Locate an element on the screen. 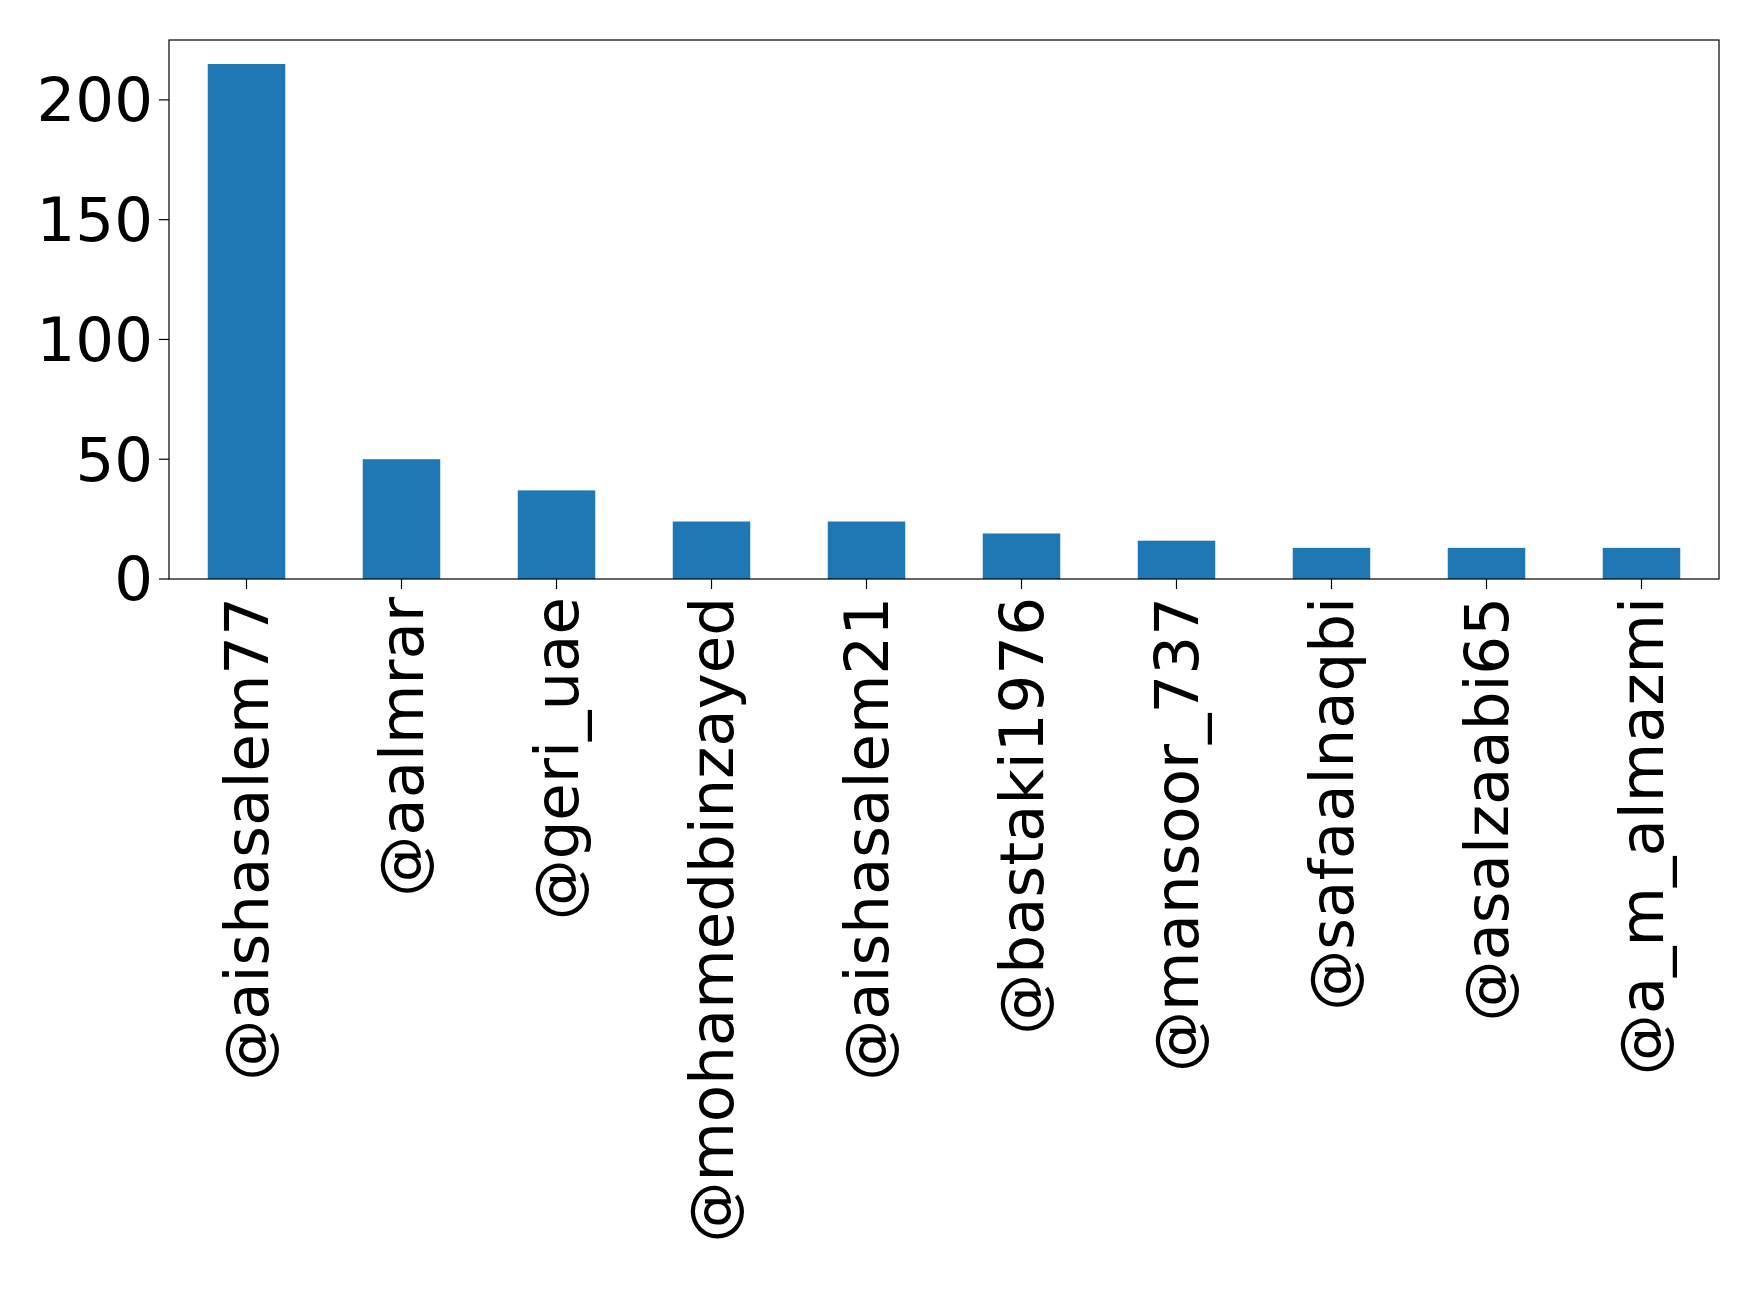 The image size is (1758, 1289). y-tick-label: 50 is located at coordinates (114, 459).